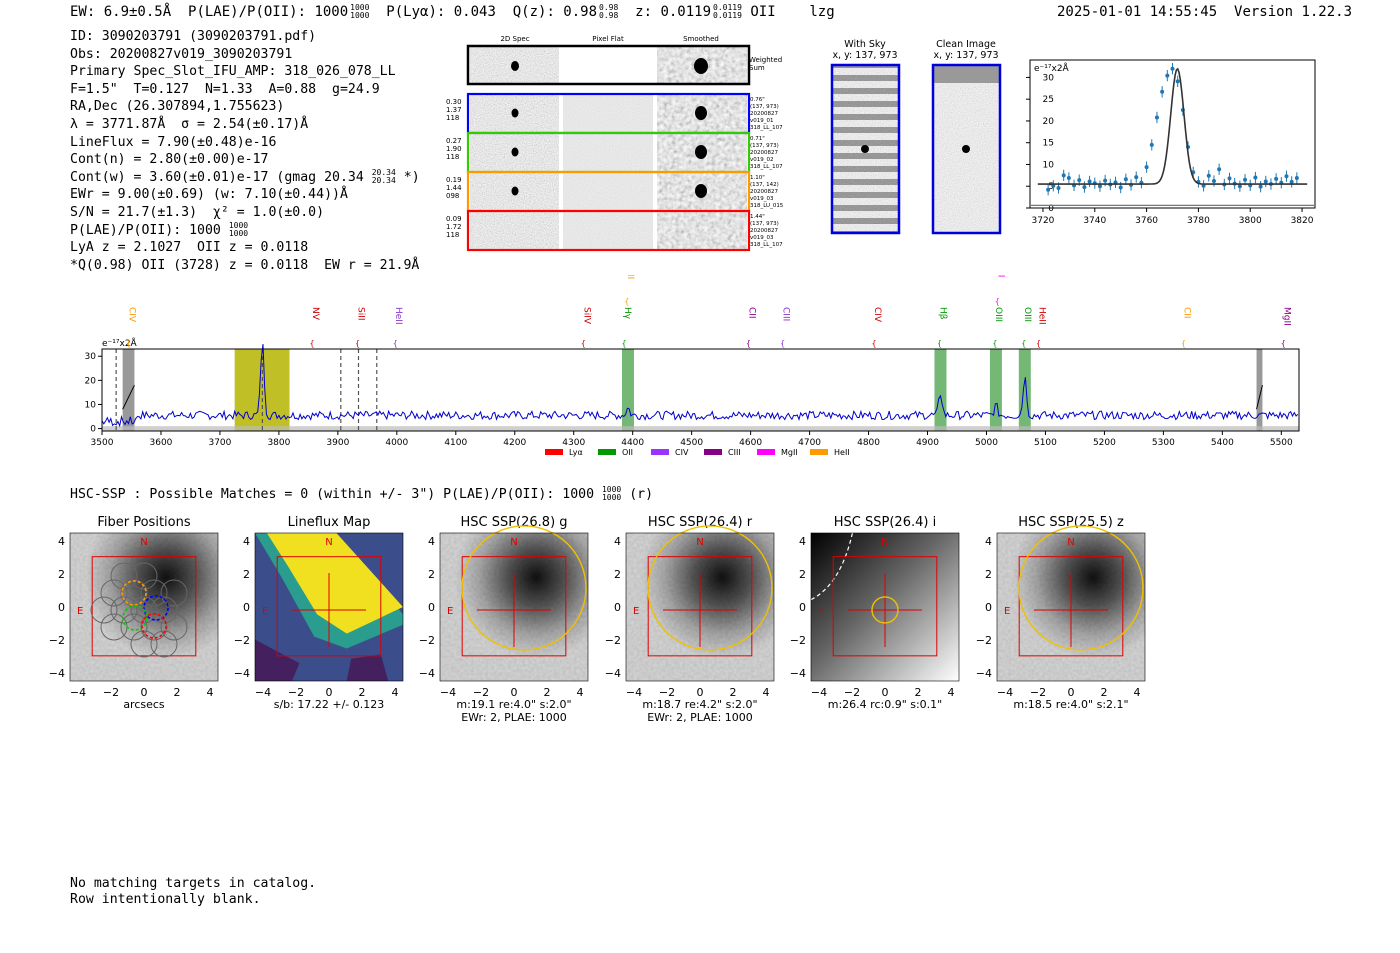 The width and height of the screenshot is (1400, 953). What do you see at coordinates (1259, 390) in the screenshot?
I see `spec-masked-region` at bounding box center [1259, 390].